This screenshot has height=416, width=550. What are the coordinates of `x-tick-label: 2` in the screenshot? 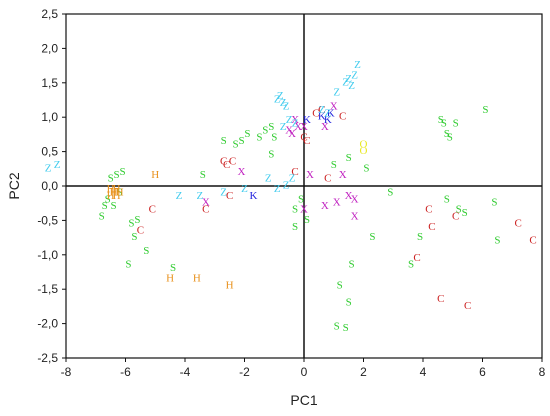 It's located at (363, 372).